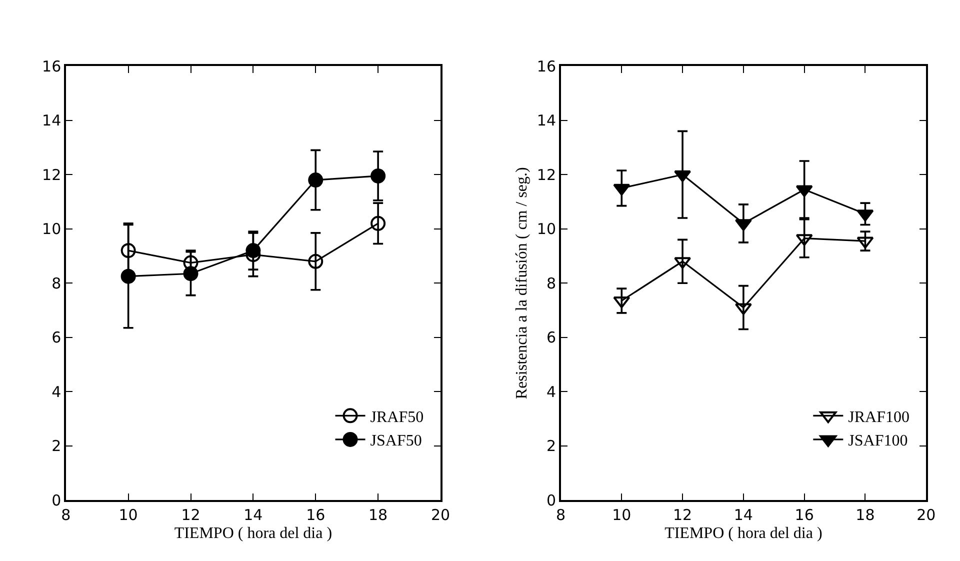 The height and width of the screenshot is (561, 960). I want to click on legend-label: JSAF50, so click(396, 441).